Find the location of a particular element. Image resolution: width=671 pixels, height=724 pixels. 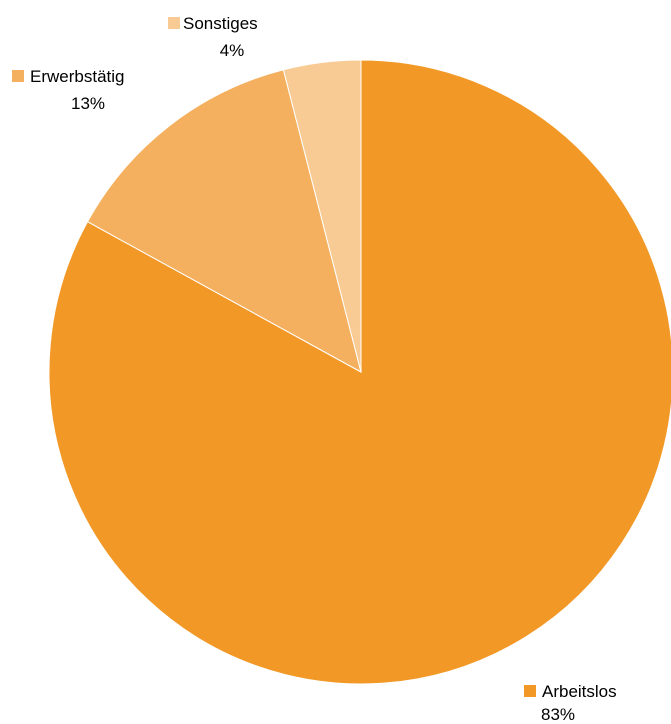

slice-label-name-arbeitslos: Arbeitslos is located at coordinates (579, 691).